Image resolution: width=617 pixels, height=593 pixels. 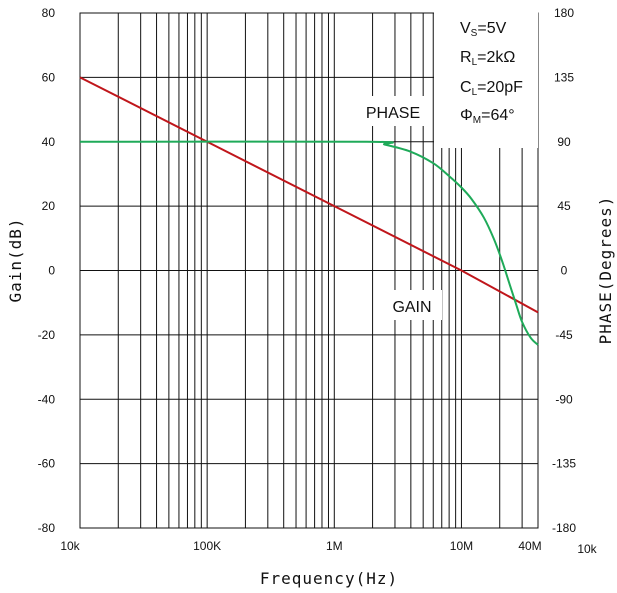 I want to click on x-tick: 10M, so click(x=461, y=546).